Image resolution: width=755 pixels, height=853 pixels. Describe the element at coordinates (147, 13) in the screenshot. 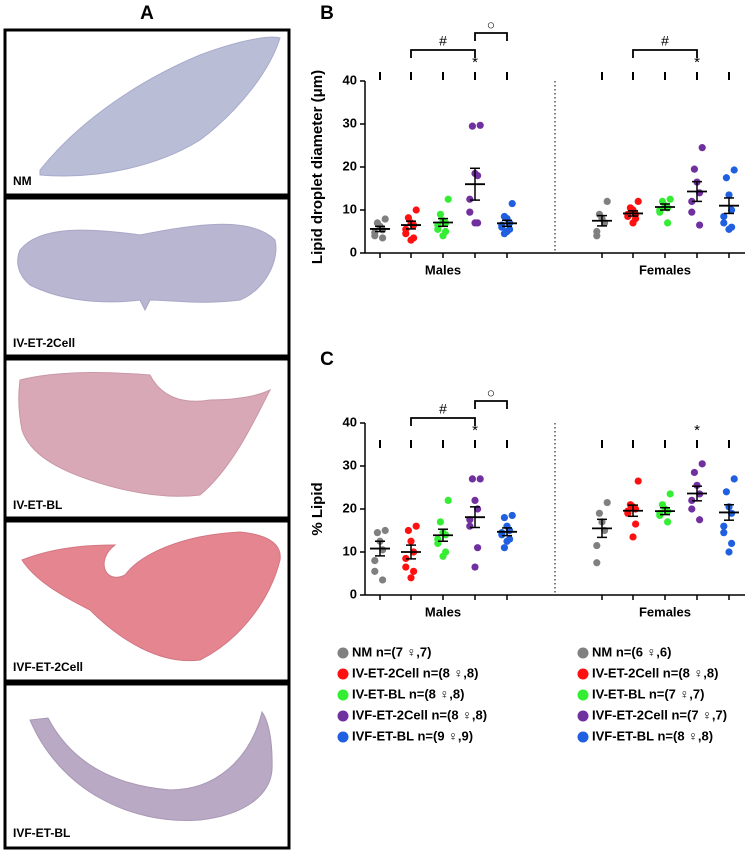

I see `panel-label: A` at that location.